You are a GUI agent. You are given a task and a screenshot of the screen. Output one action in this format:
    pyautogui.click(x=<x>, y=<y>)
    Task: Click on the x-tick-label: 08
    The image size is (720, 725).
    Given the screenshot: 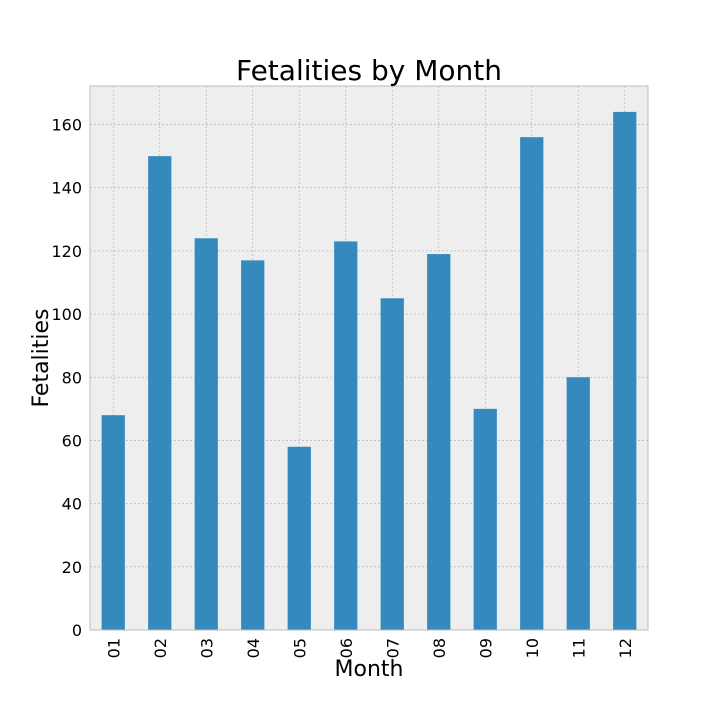 What is the action you would take?
    pyautogui.click(x=439, y=648)
    